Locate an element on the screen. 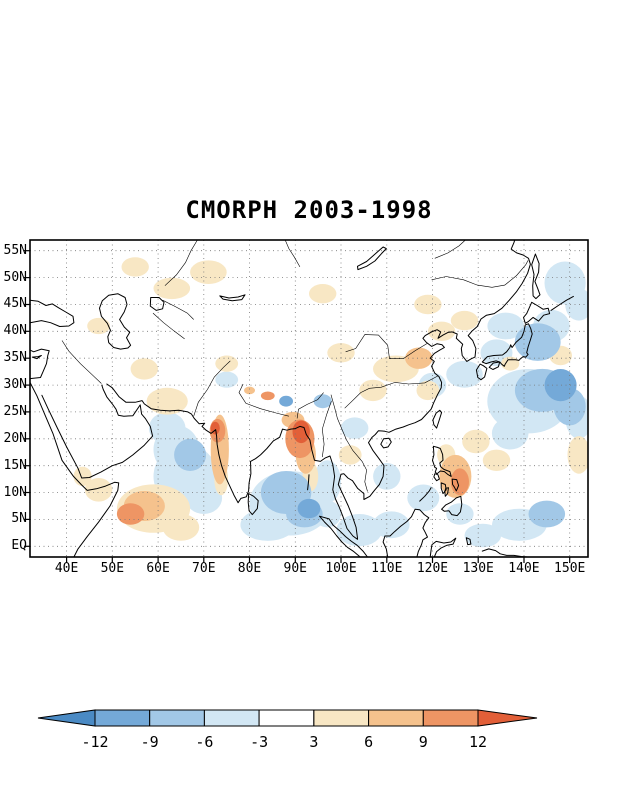 This screenshot has width=618, height=800. colorbar-label: -6 is located at coordinates (204, 742).